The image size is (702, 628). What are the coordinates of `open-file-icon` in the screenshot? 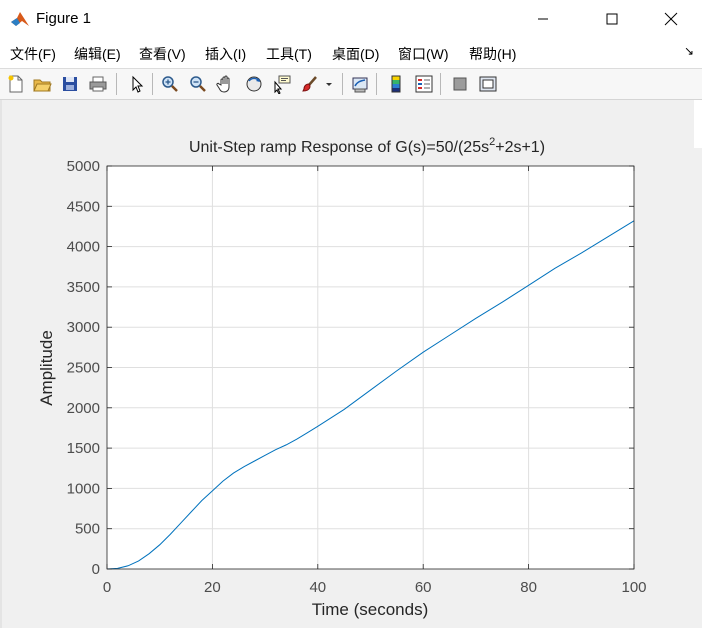 It's located at (42, 85).